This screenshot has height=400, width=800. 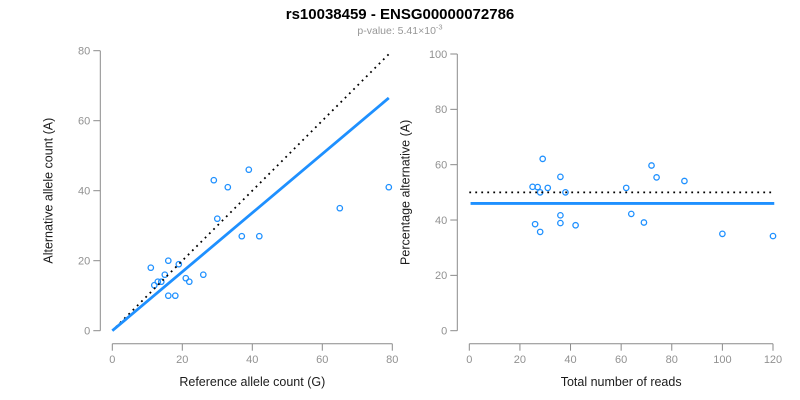 I want to click on y-axis-title: Alternative allele count (A), so click(x=48, y=191).